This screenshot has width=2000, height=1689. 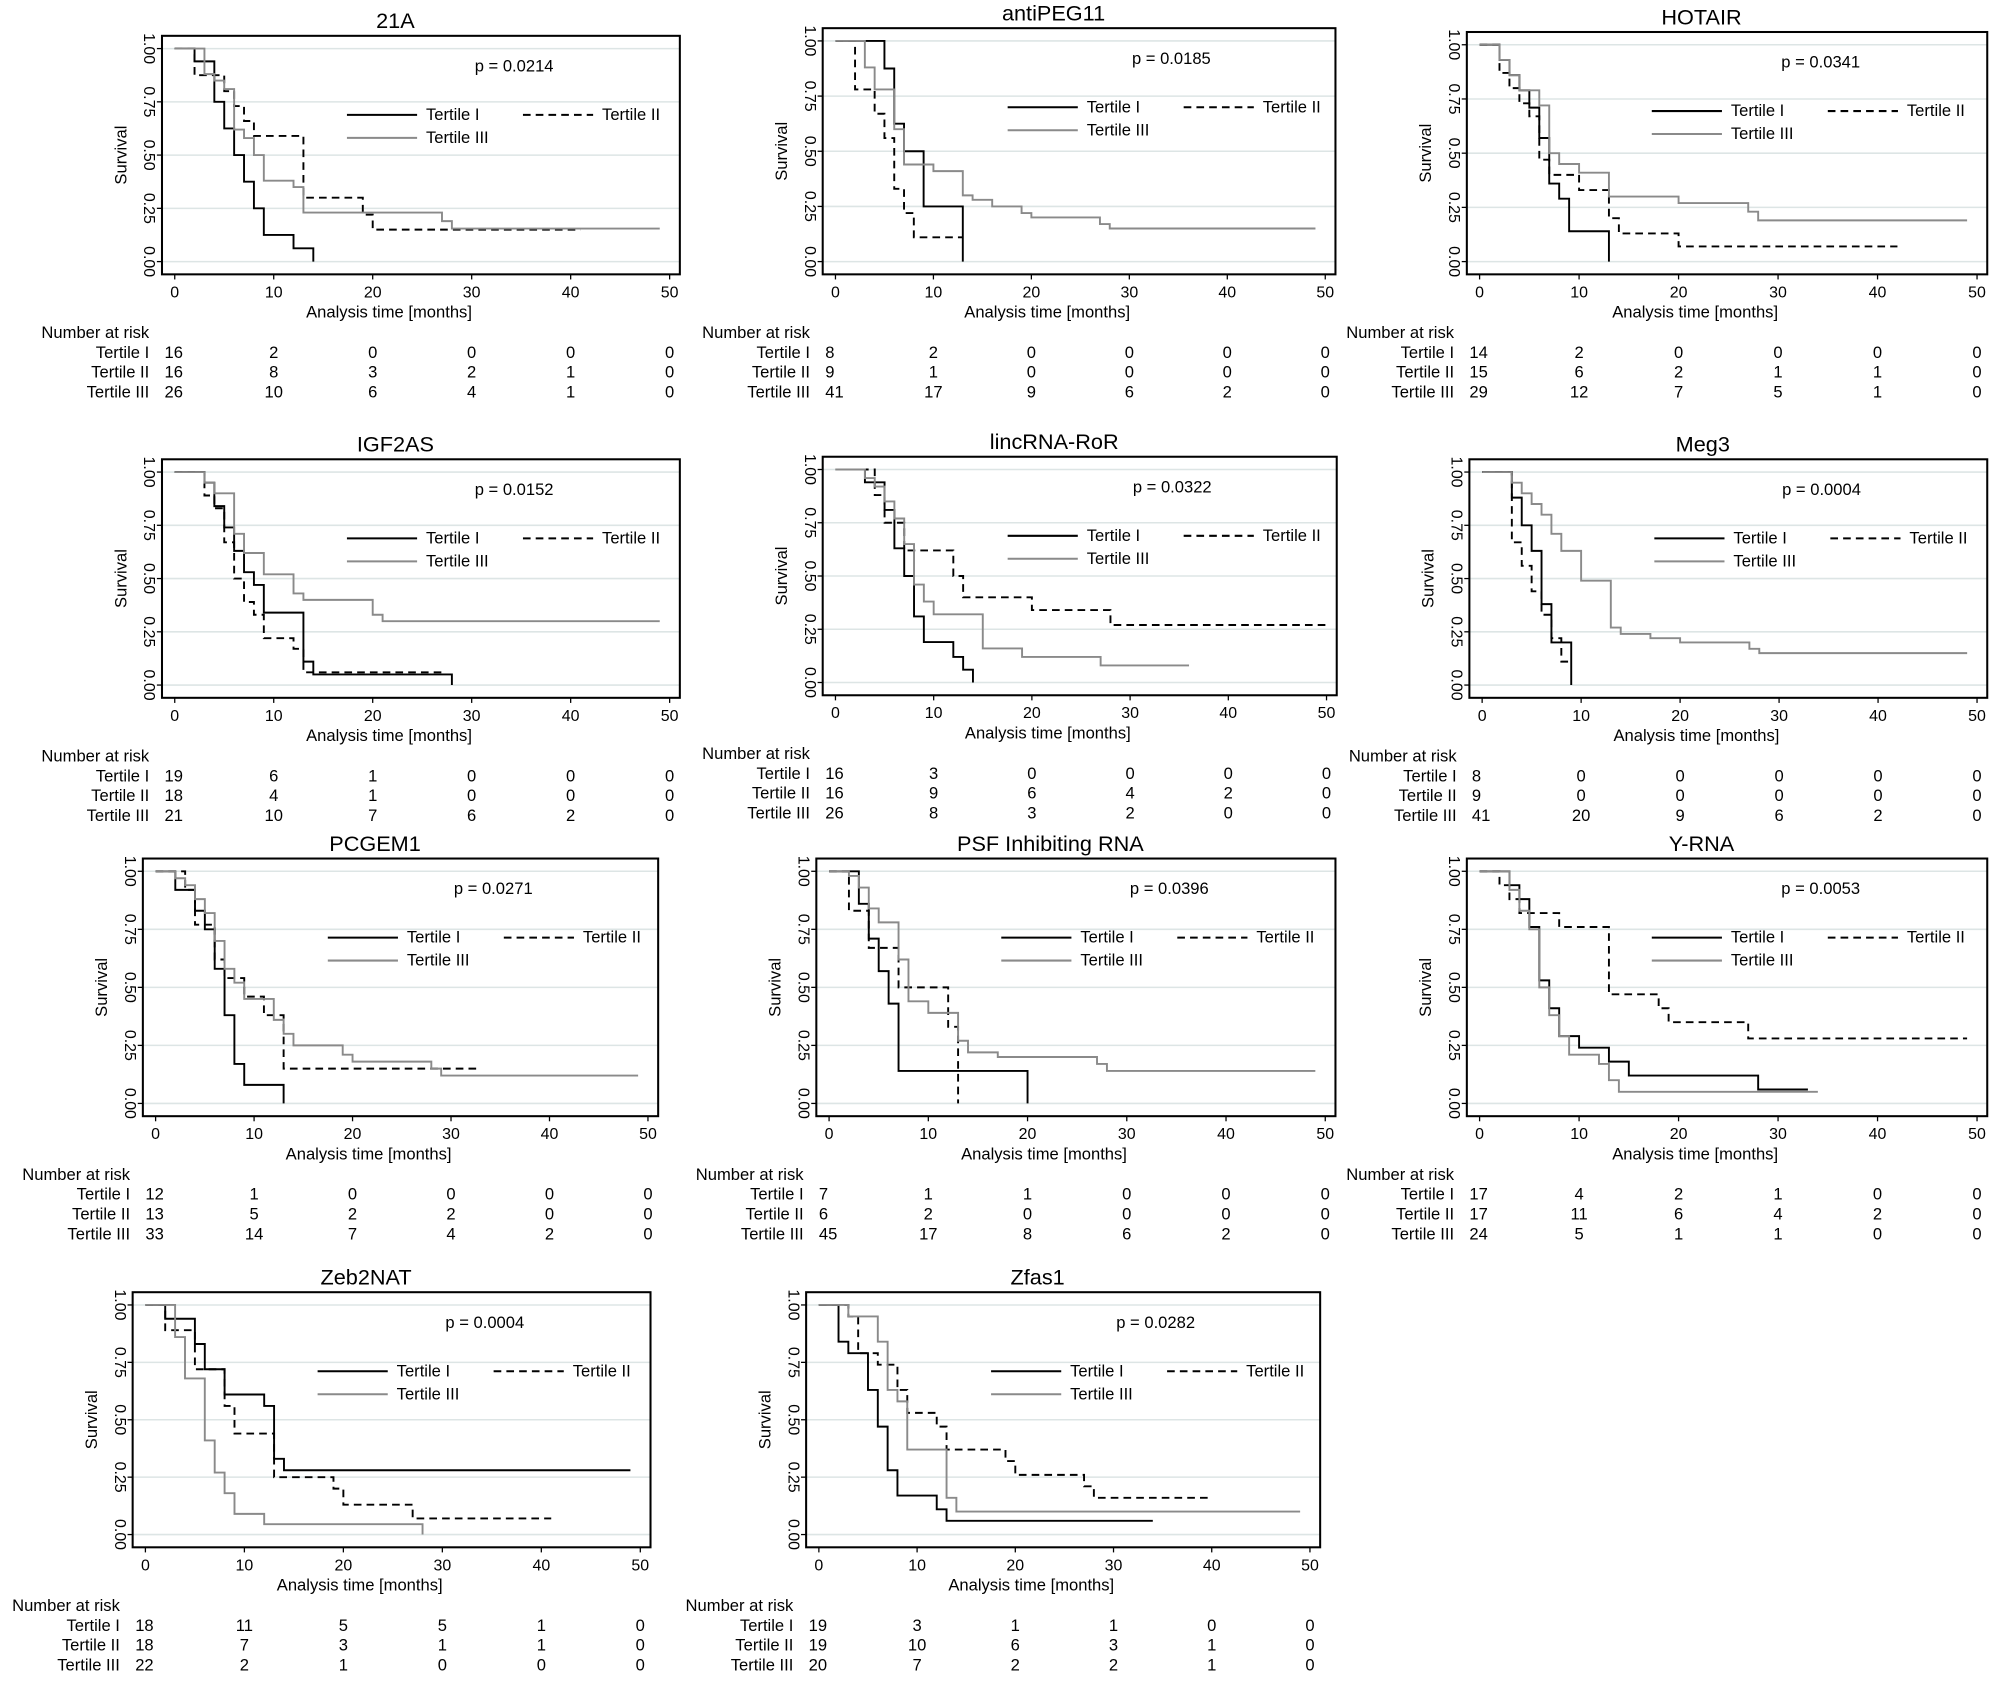 I want to click on risk-count: 13, so click(x=154, y=1213).